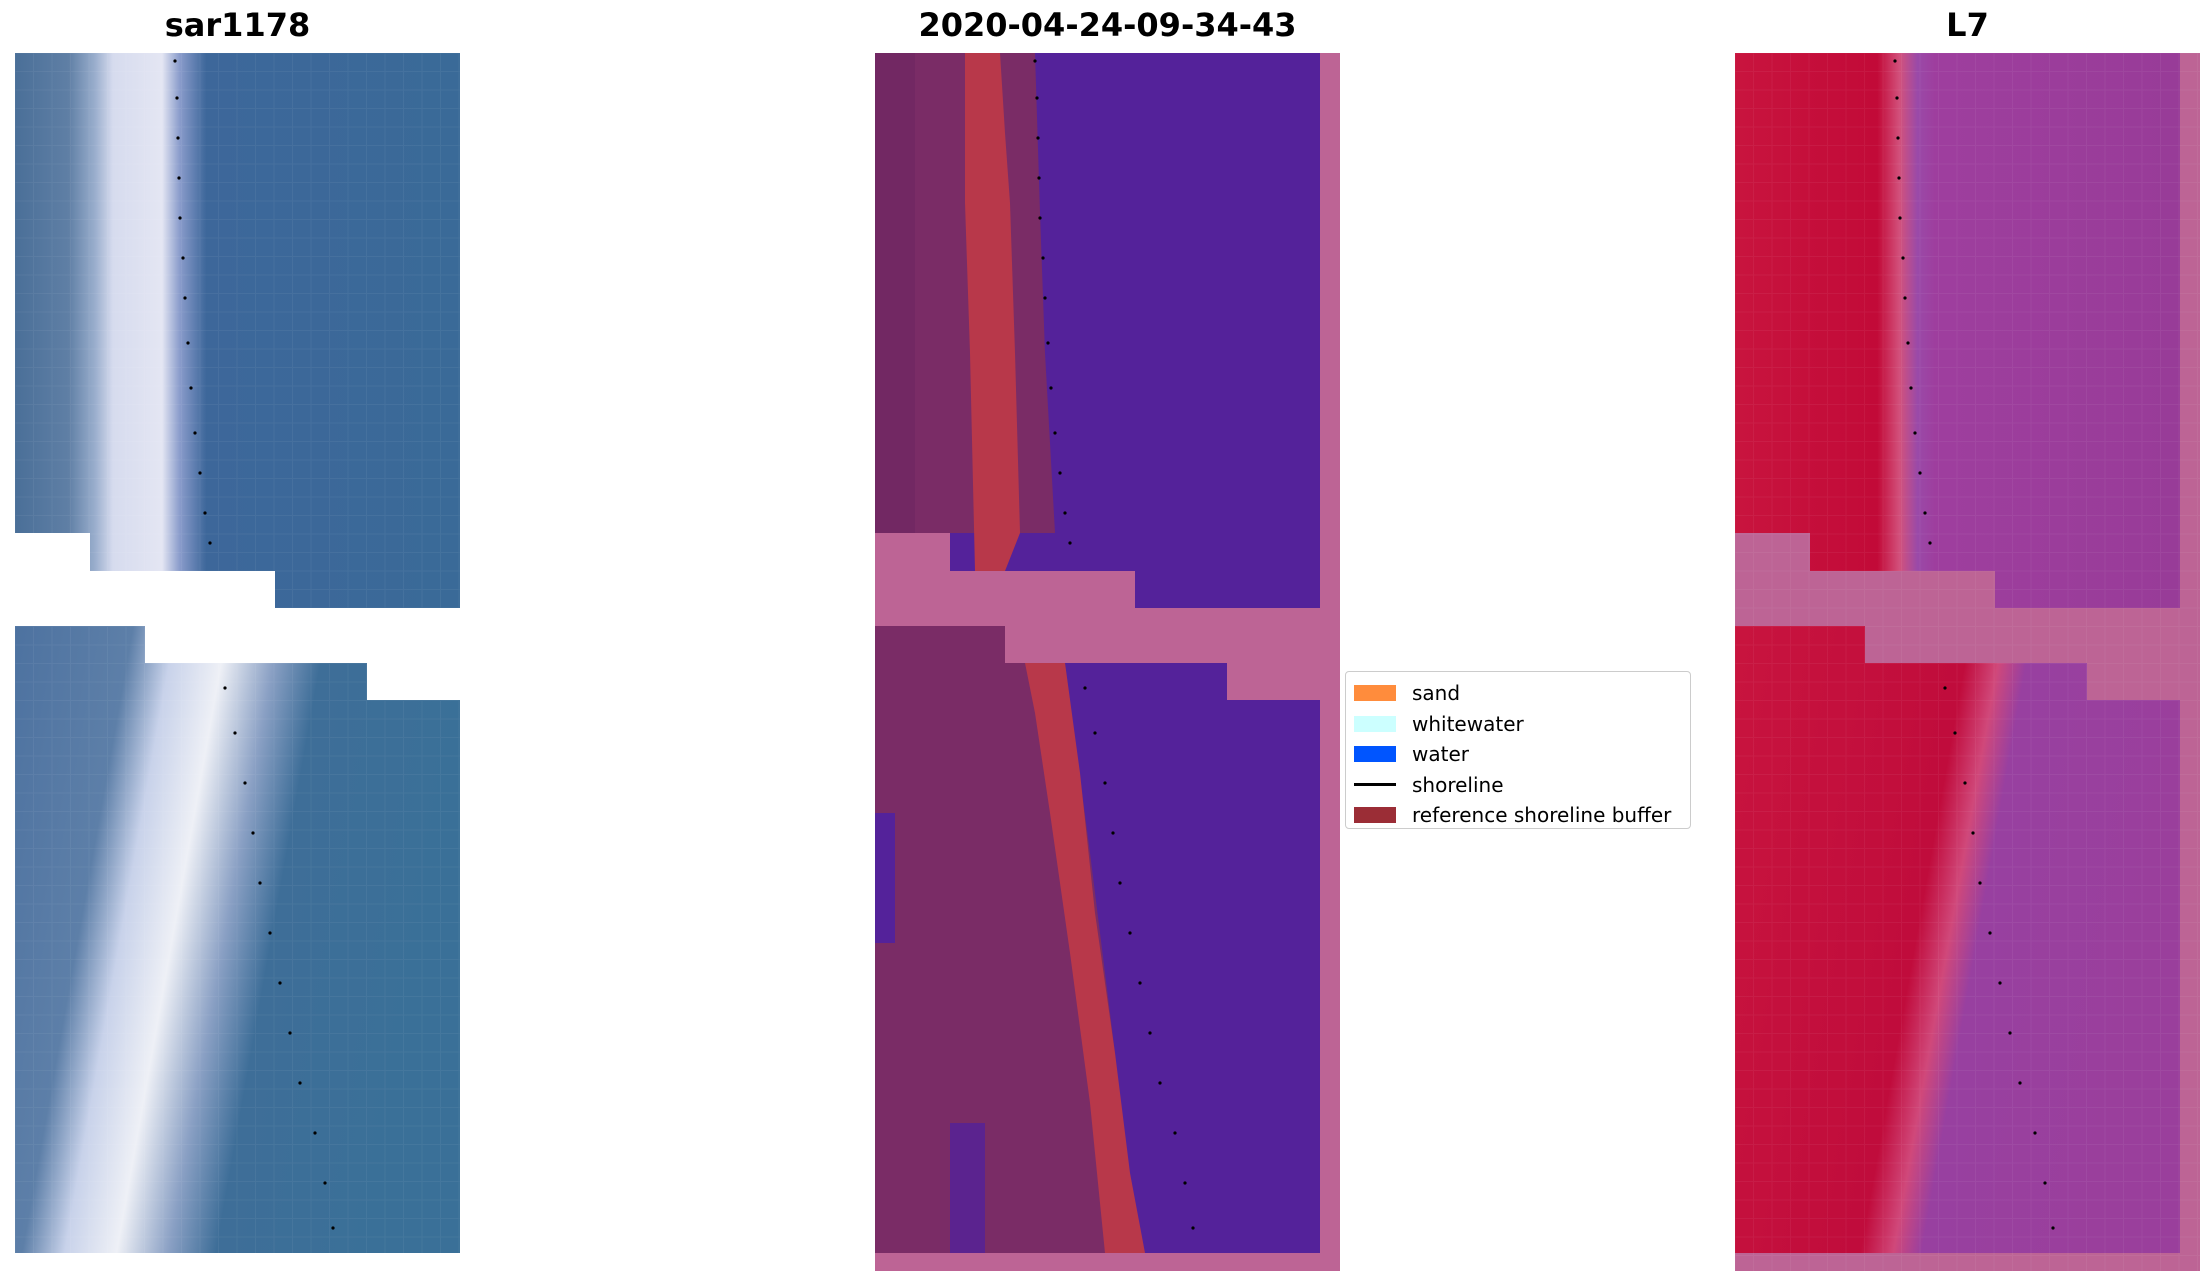 The width and height of the screenshot is (2205, 1283). Describe the element at coordinates (1114, 644) in the screenshot. I see `classification-shoreline` at that location.